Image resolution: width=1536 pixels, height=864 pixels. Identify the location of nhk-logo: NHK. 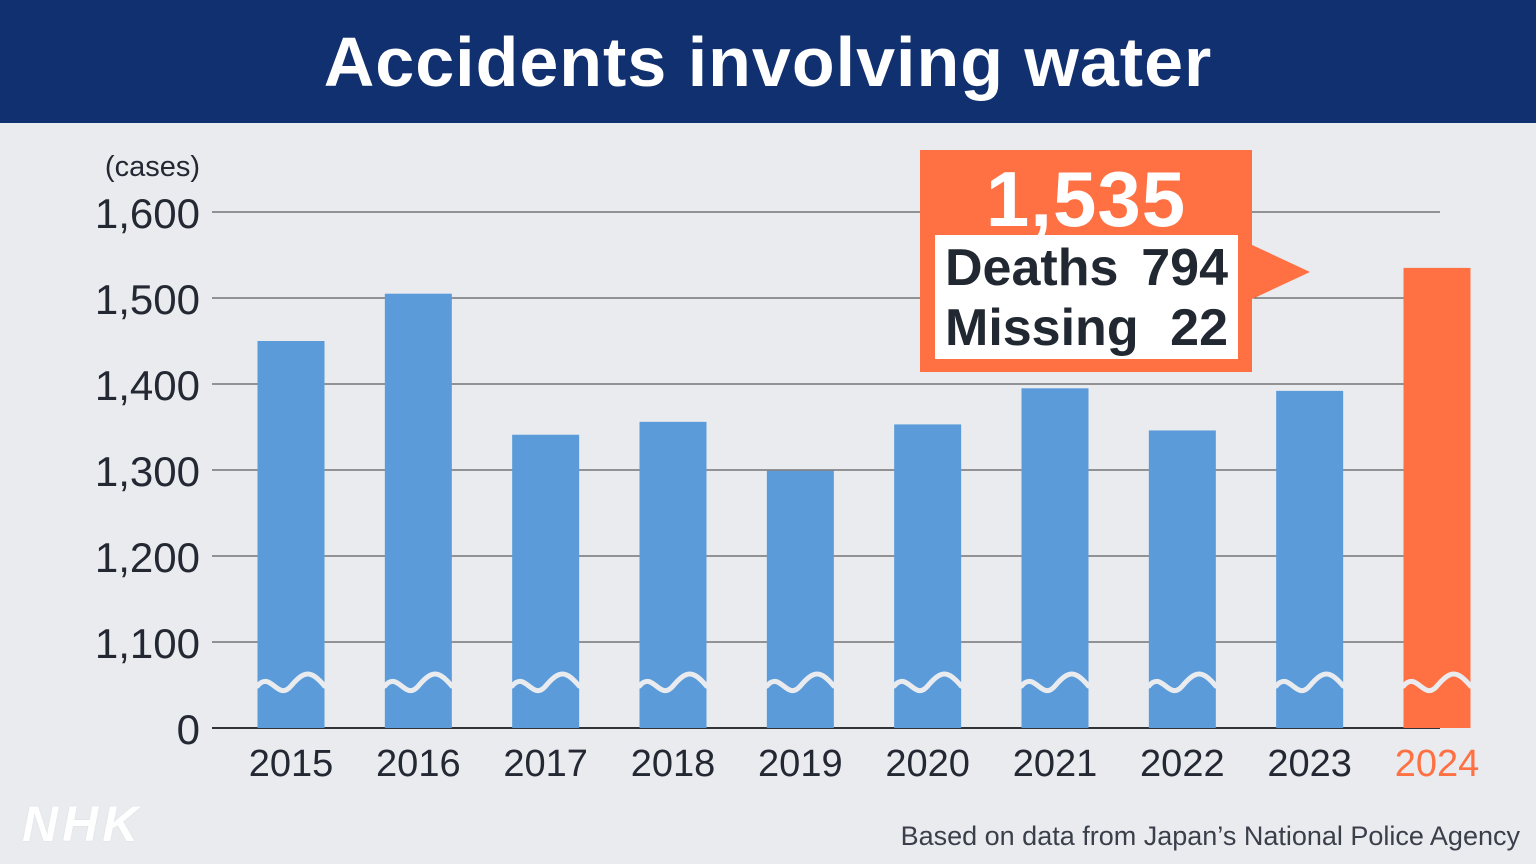
(82, 824).